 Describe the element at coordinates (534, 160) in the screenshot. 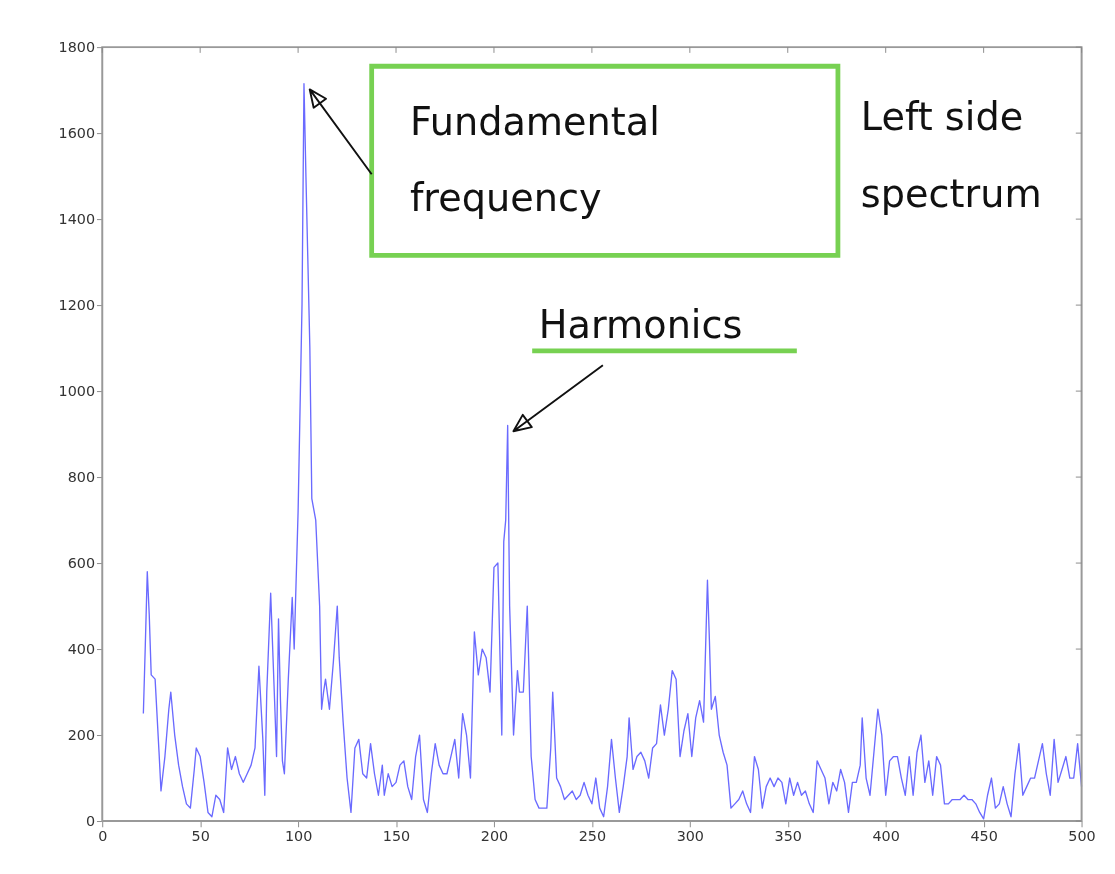

I see `annotation: Fundamental frequency` at that location.